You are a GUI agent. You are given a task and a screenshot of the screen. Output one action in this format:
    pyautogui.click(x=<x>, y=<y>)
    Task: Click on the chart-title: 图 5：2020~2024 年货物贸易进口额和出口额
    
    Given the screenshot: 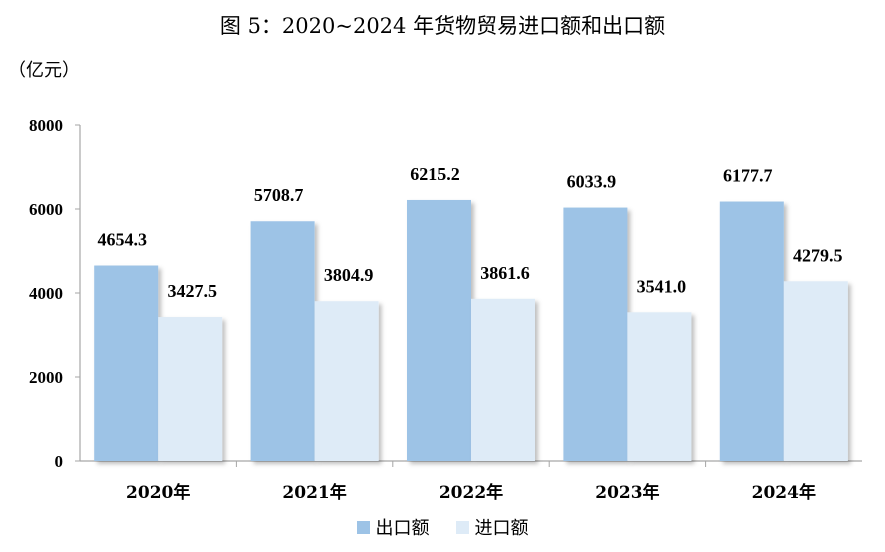 What is the action you would take?
    pyautogui.click(x=442, y=26)
    